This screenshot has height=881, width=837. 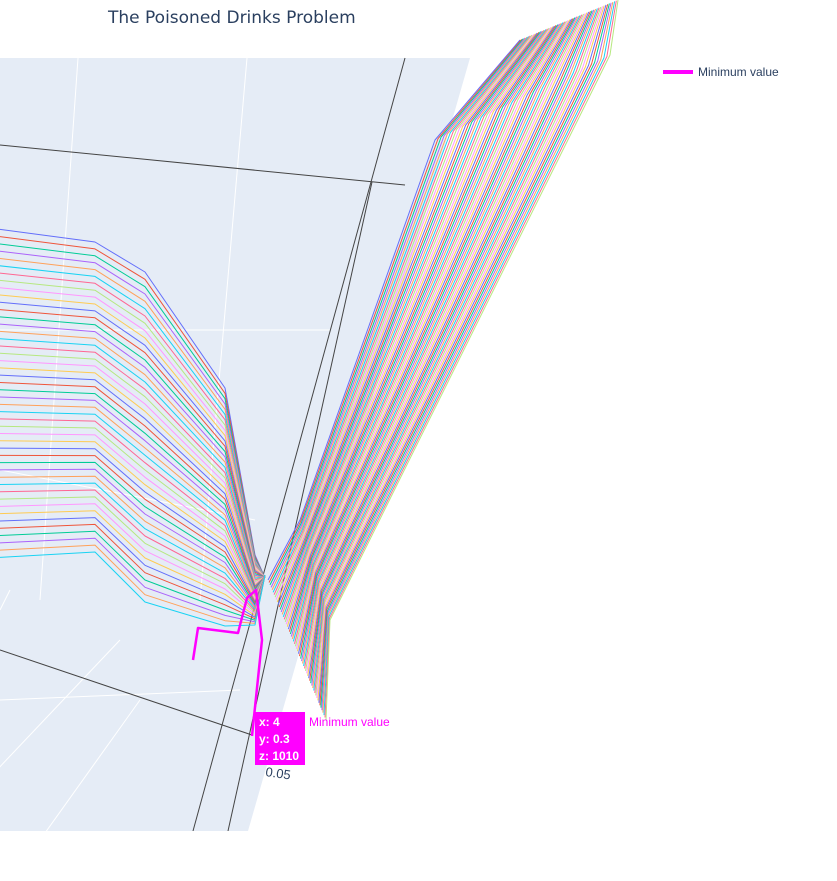 I want to click on hover-series-name: Minimum value, so click(x=349, y=722).